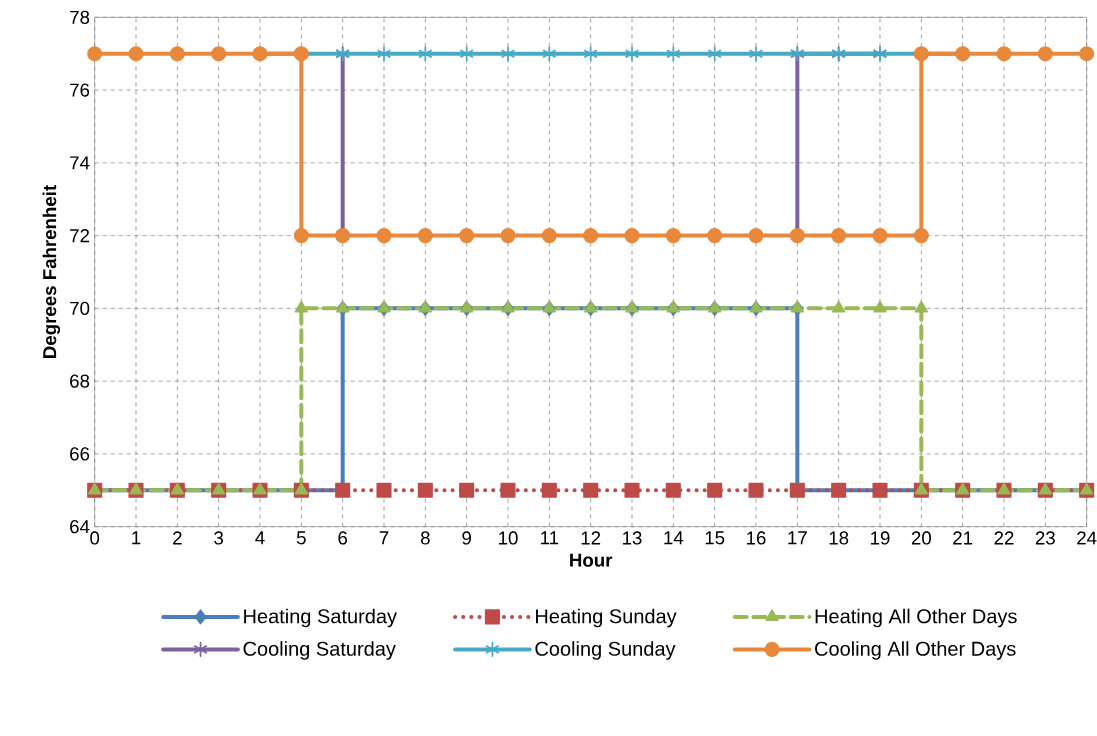 The height and width of the screenshot is (736, 1097). Describe the element at coordinates (384, 538) in the screenshot. I see `x-tick-label: 7` at that location.